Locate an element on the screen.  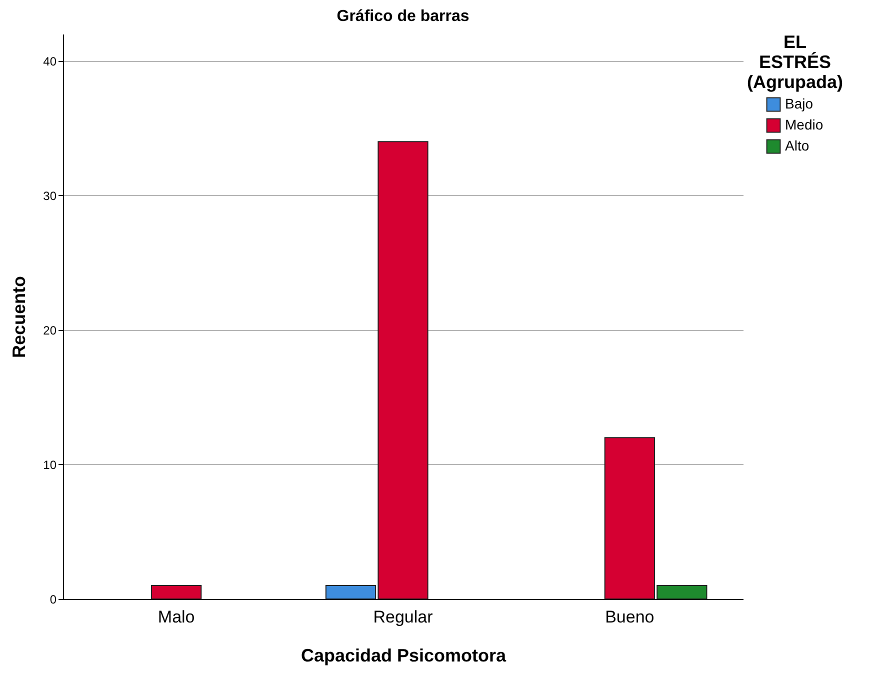
legend-title: EL ESTRÉS (Agrupada) is located at coordinates (795, 62).